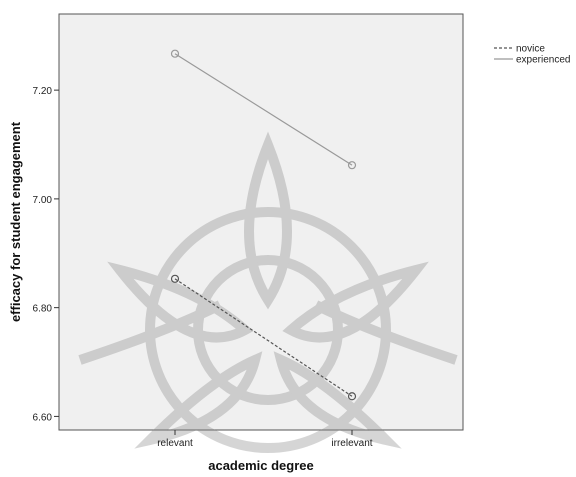 The height and width of the screenshot is (477, 576). What do you see at coordinates (43, 200) in the screenshot?
I see `y-tick-label: 7.00` at bounding box center [43, 200].